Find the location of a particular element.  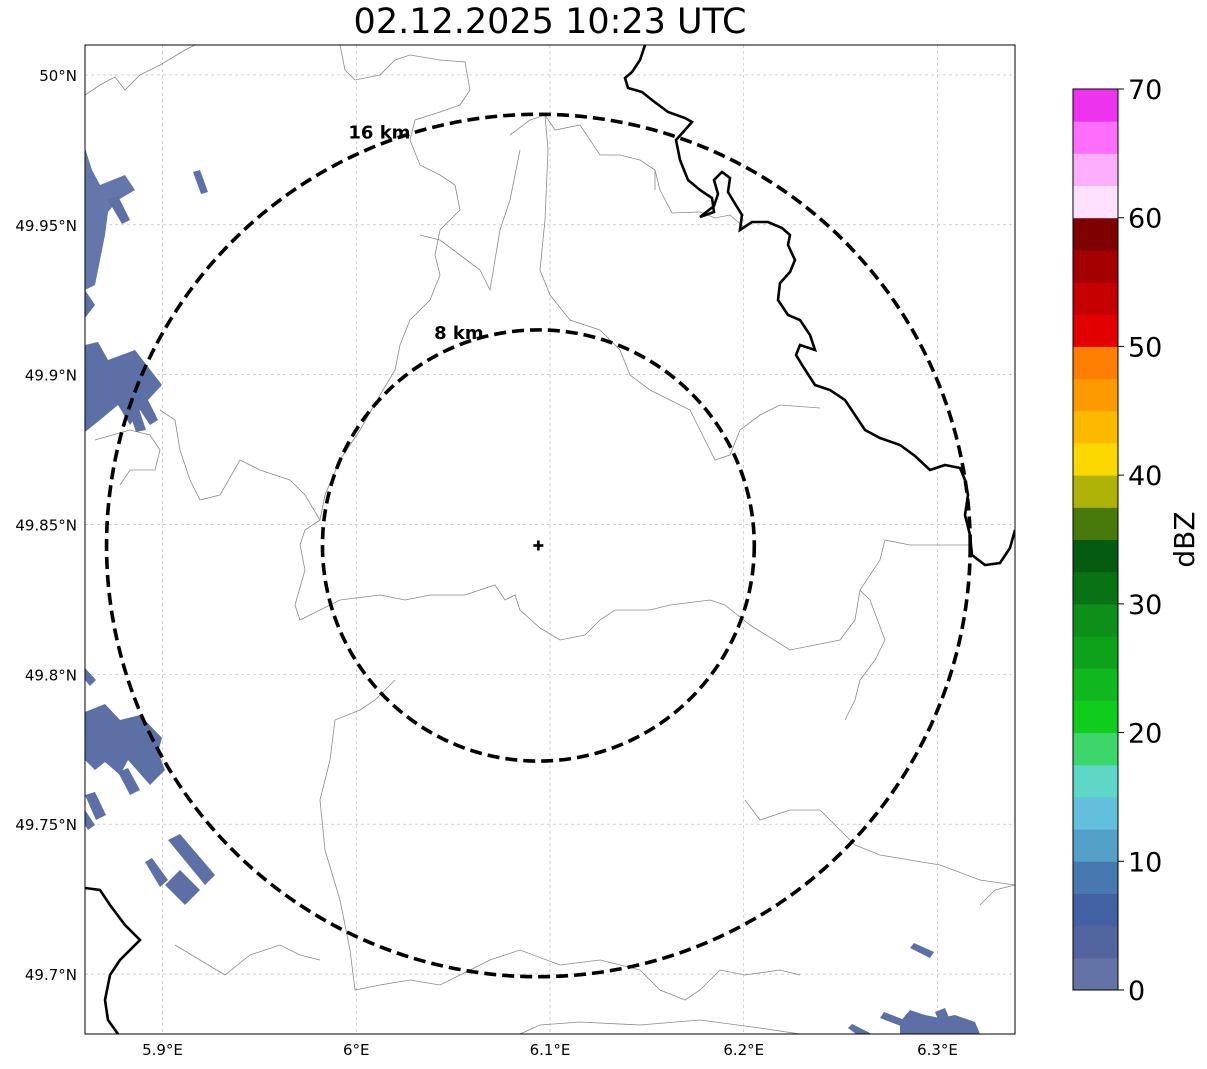

colorbar-tick-label: 20 is located at coordinates (1145, 734).